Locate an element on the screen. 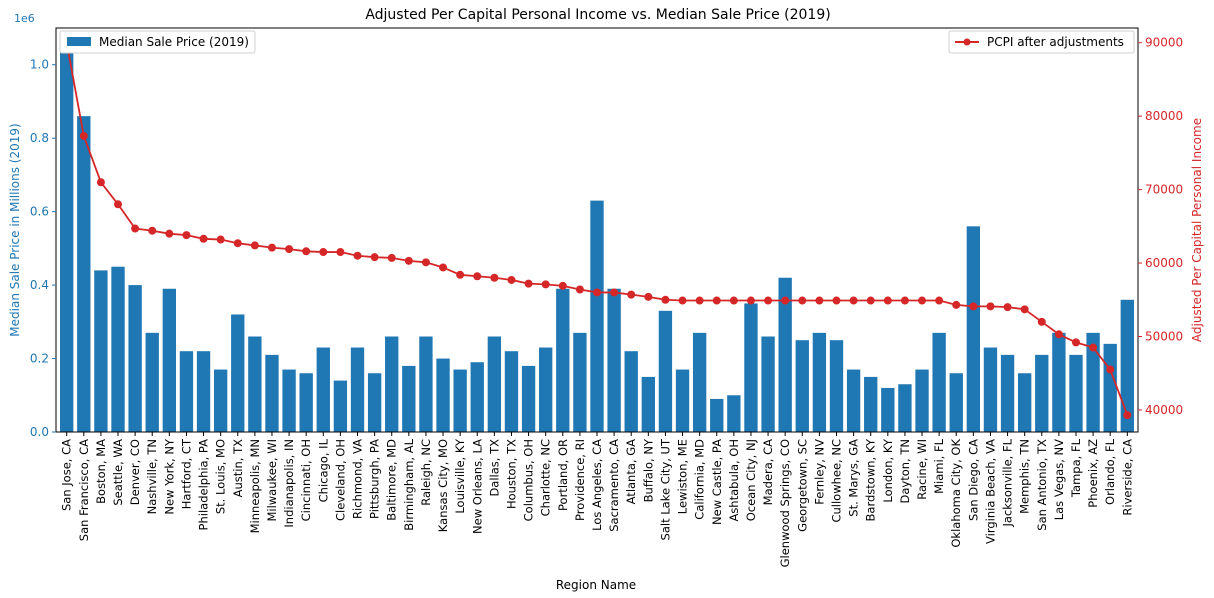 Image resolution: width=1214 pixels, height=598 pixels. left-axis: 0.0 0.2 0.4 0.6 0.8 1.0 is located at coordinates (43, 248).